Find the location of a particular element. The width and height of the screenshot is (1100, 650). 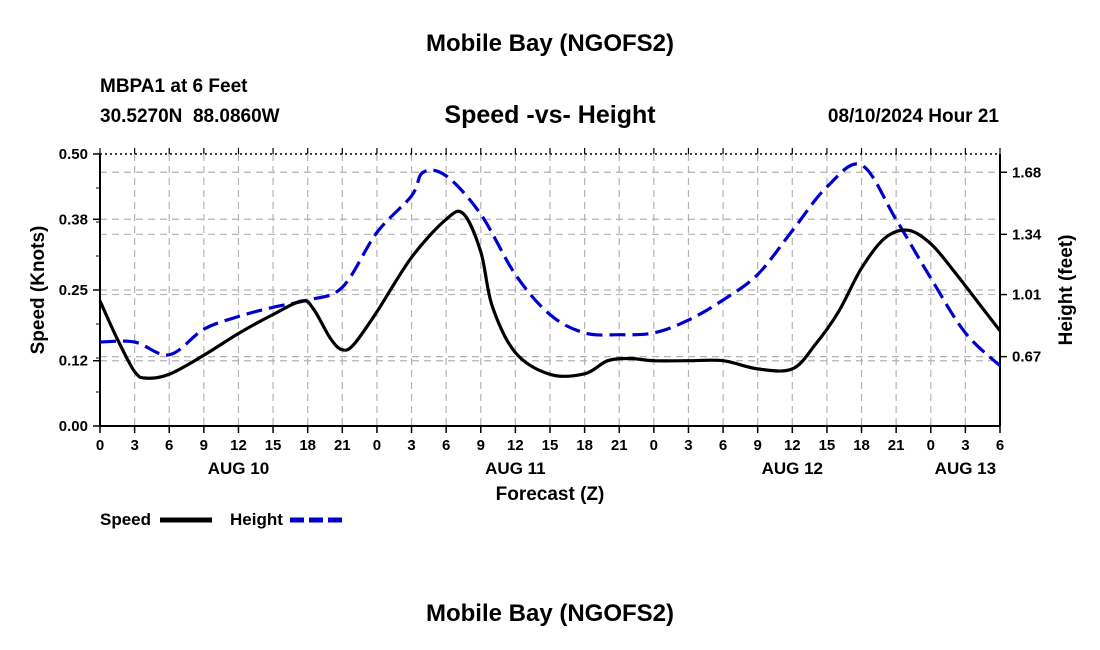

legend-label-speed: Speed is located at coordinates (125, 519).